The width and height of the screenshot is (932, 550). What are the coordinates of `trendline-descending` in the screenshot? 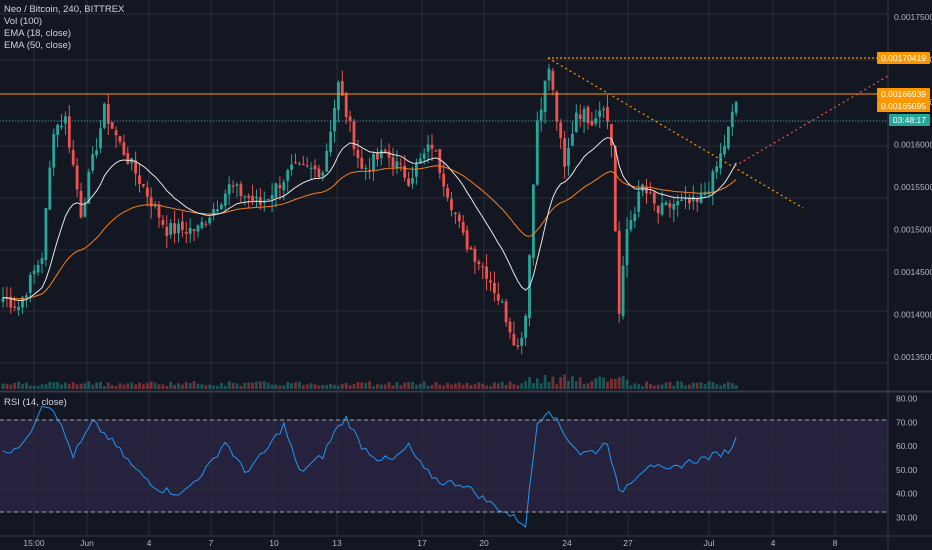 It's located at (675, 133).